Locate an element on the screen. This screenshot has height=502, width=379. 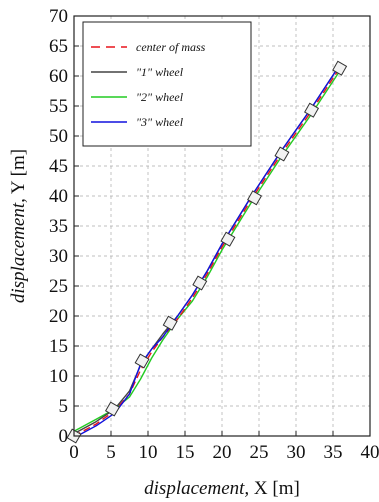
y-tick-label: 55 is located at coordinates (58, 106).